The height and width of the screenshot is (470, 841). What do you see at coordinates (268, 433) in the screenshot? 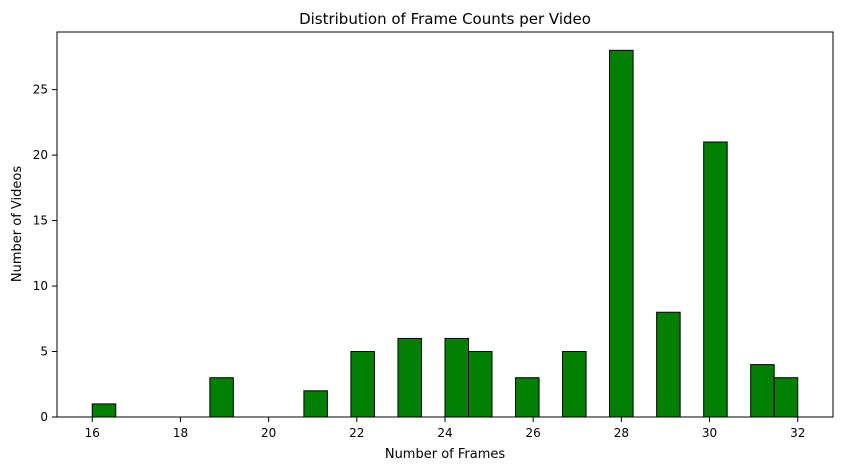
I see `x-tick-label-20: 20` at bounding box center [268, 433].